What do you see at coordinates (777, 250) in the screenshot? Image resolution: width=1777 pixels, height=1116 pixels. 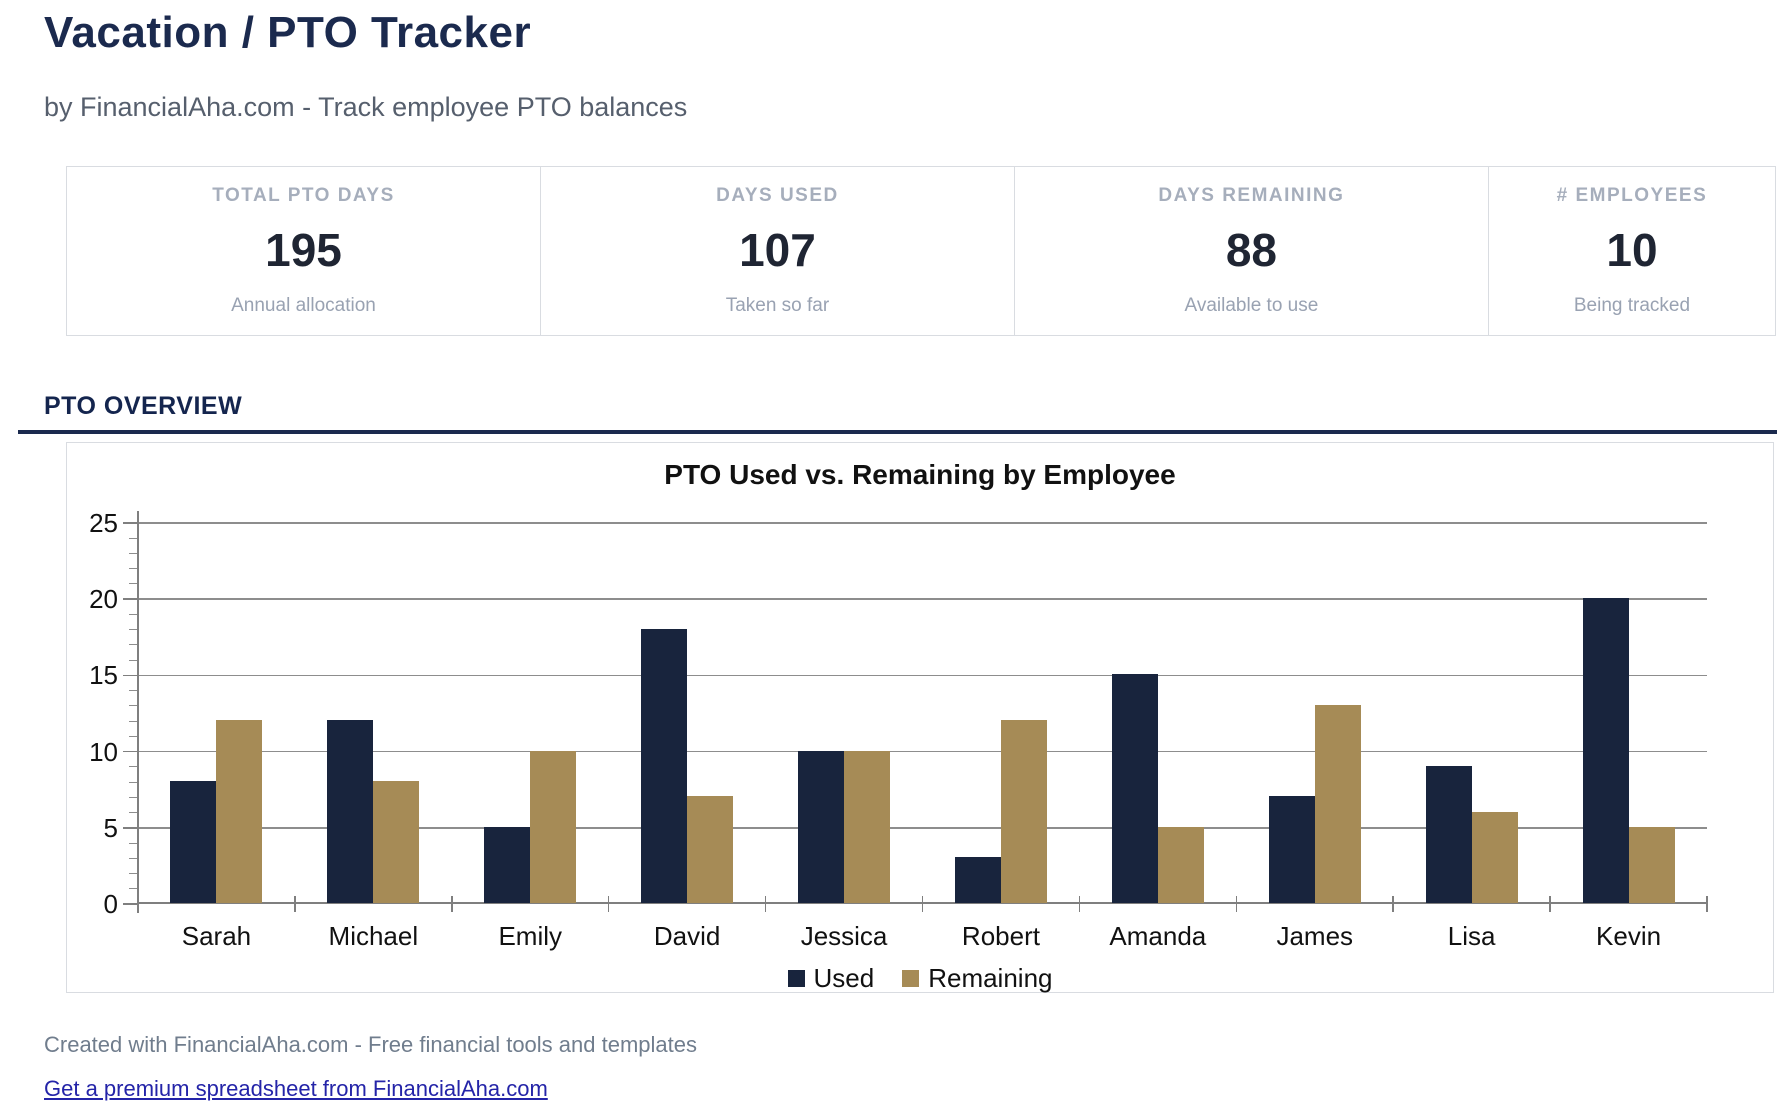 I see `stat-value: 107` at bounding box center [777, 250].